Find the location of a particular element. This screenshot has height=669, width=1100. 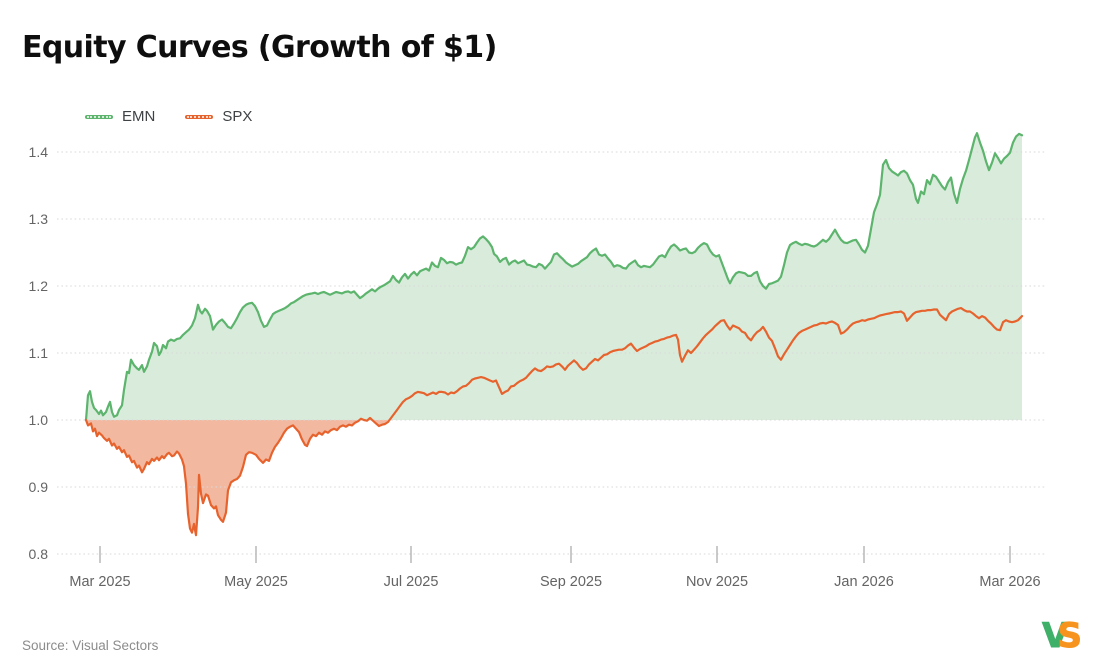

emn-legend-label: EMN is located at coordinates (139, 116).